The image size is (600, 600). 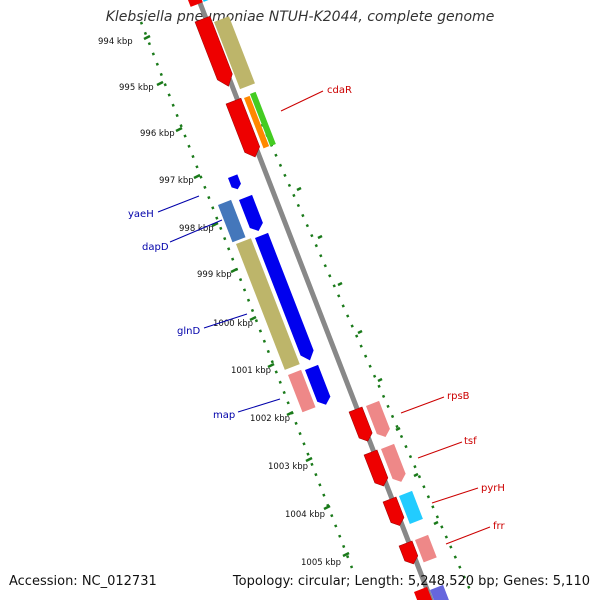 I want to click on tick-label: 1000 kbp, so click(x=233, y=324).